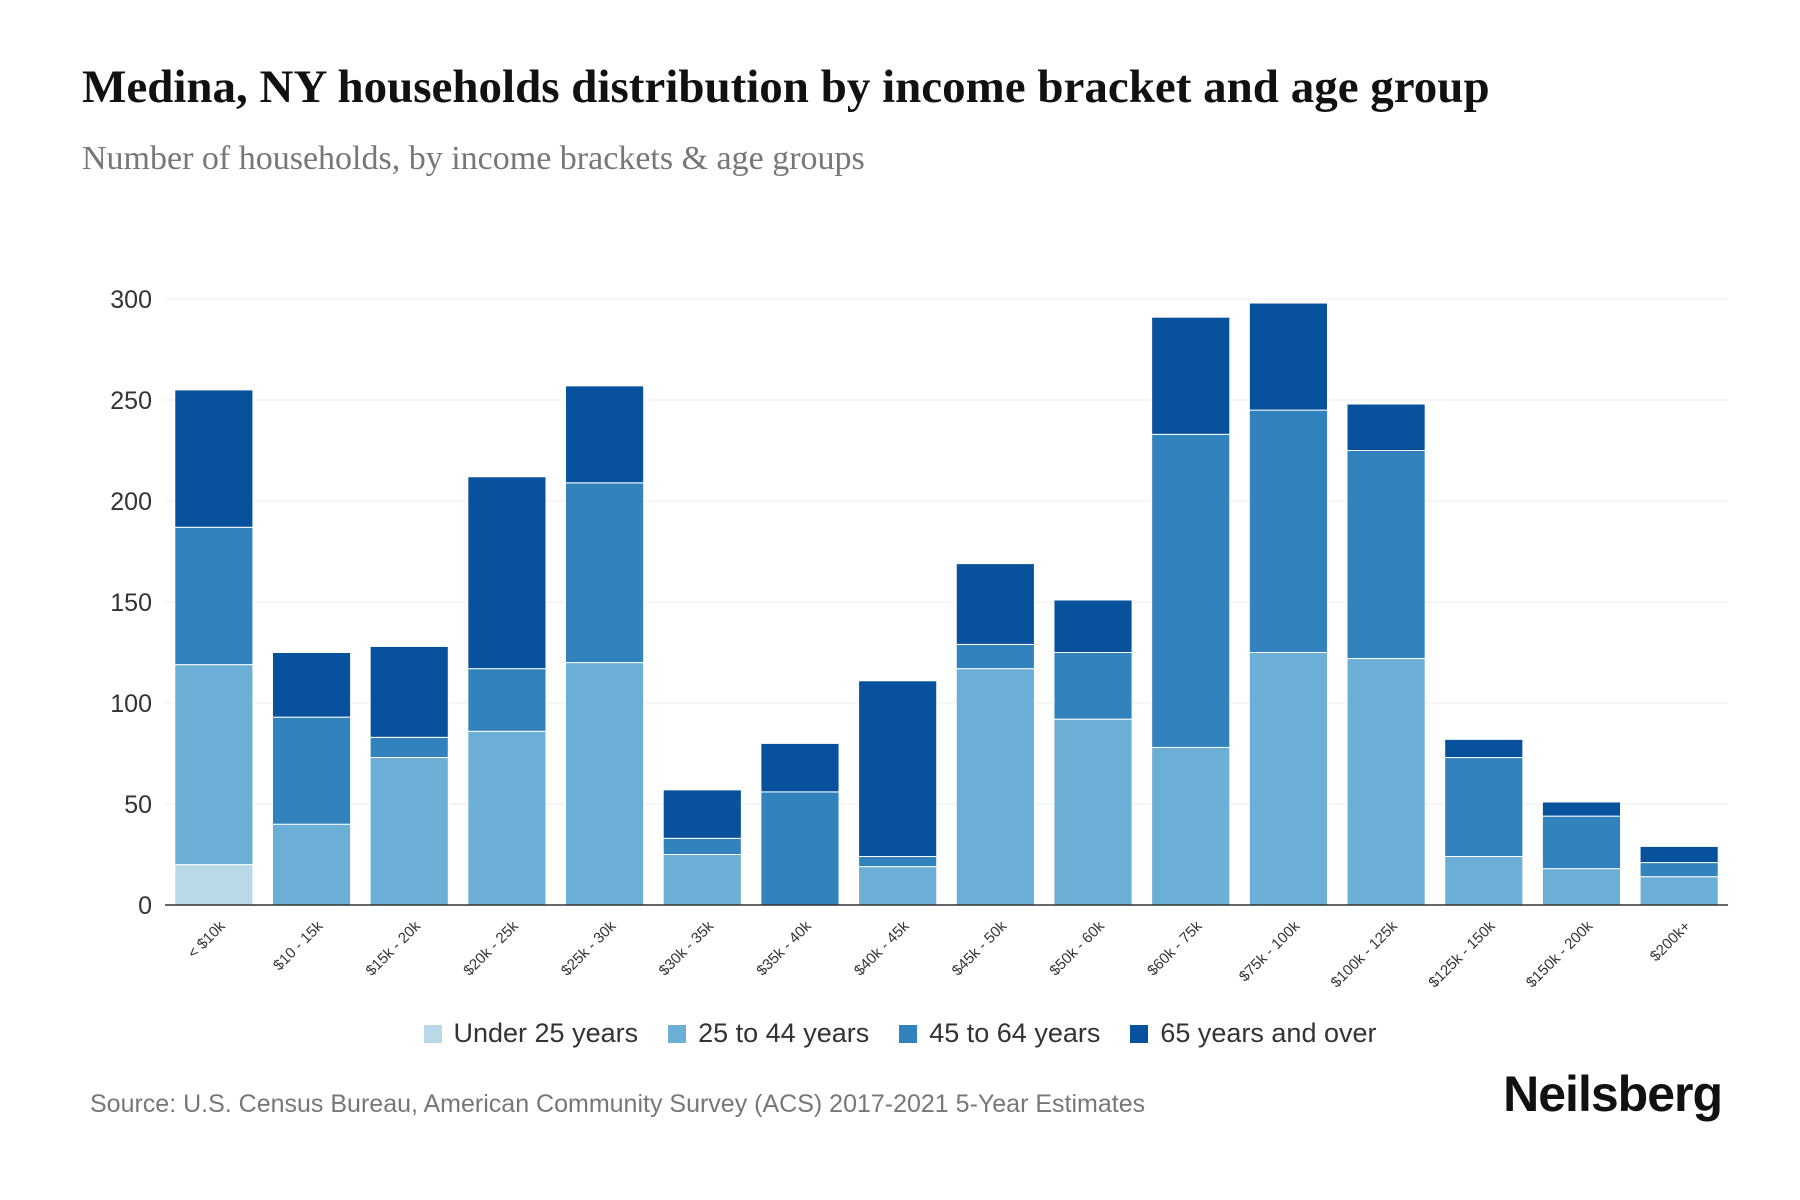 The image size is (1800, 1200). I want to click on legend-item: 45 to 64 years, so click(999, 1033).